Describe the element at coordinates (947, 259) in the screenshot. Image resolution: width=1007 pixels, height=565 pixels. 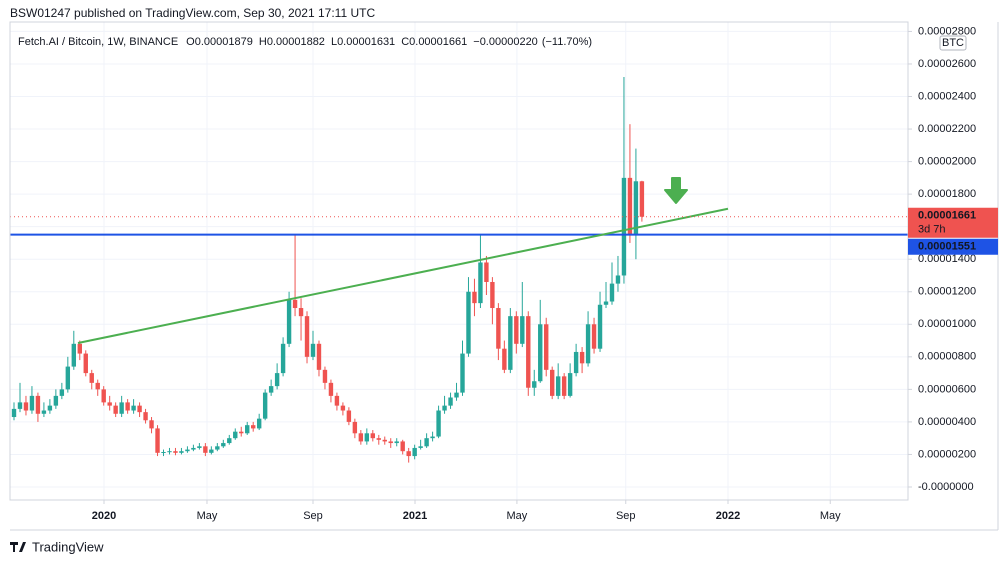
I see `y-tick-label: 0.00001400` at that location.